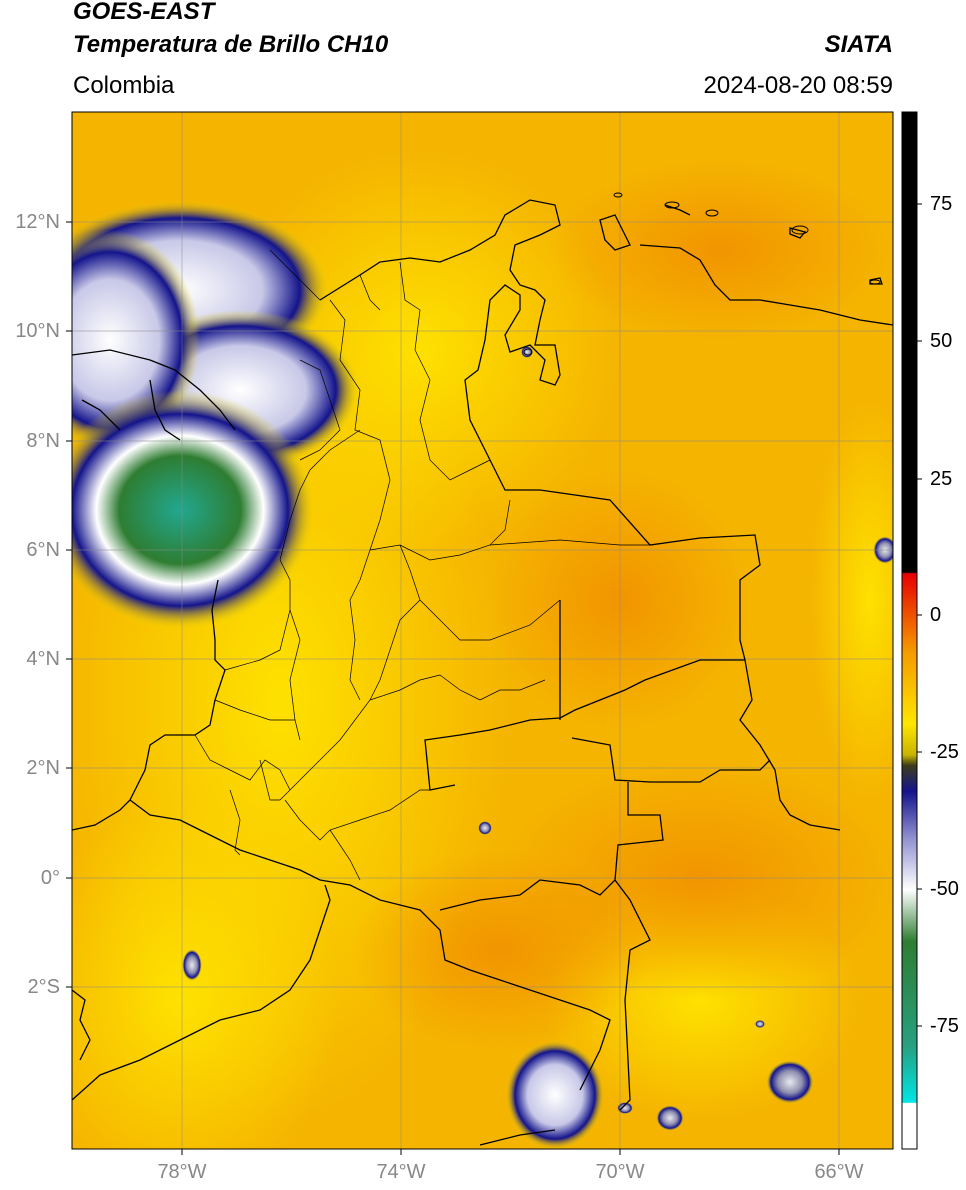  I want to click on colorbar-frame, so click(909, 630).